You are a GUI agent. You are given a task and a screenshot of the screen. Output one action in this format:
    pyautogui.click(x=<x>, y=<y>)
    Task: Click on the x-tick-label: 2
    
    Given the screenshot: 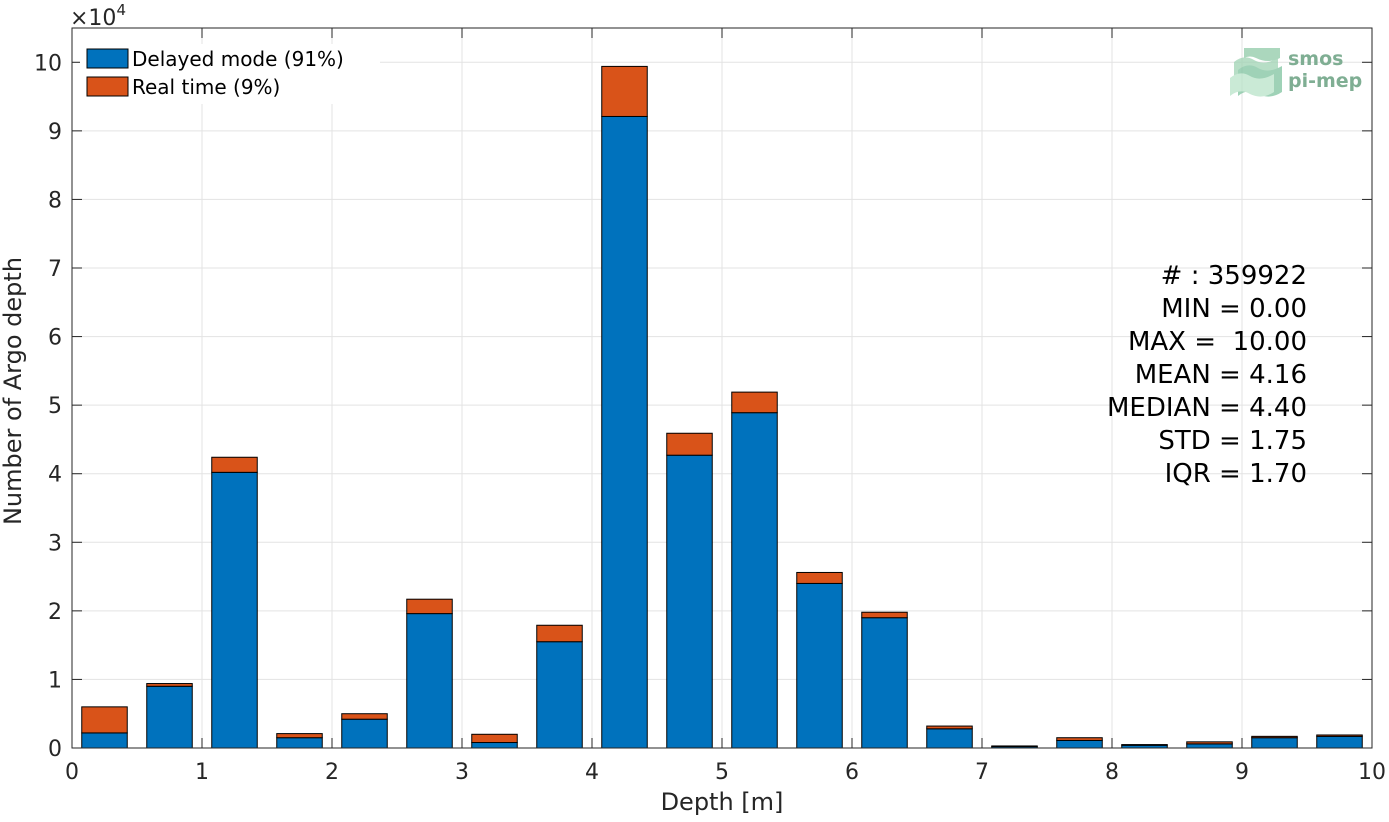 What is the action you would take?
    pyautogui.click(x=332, y=772)
    